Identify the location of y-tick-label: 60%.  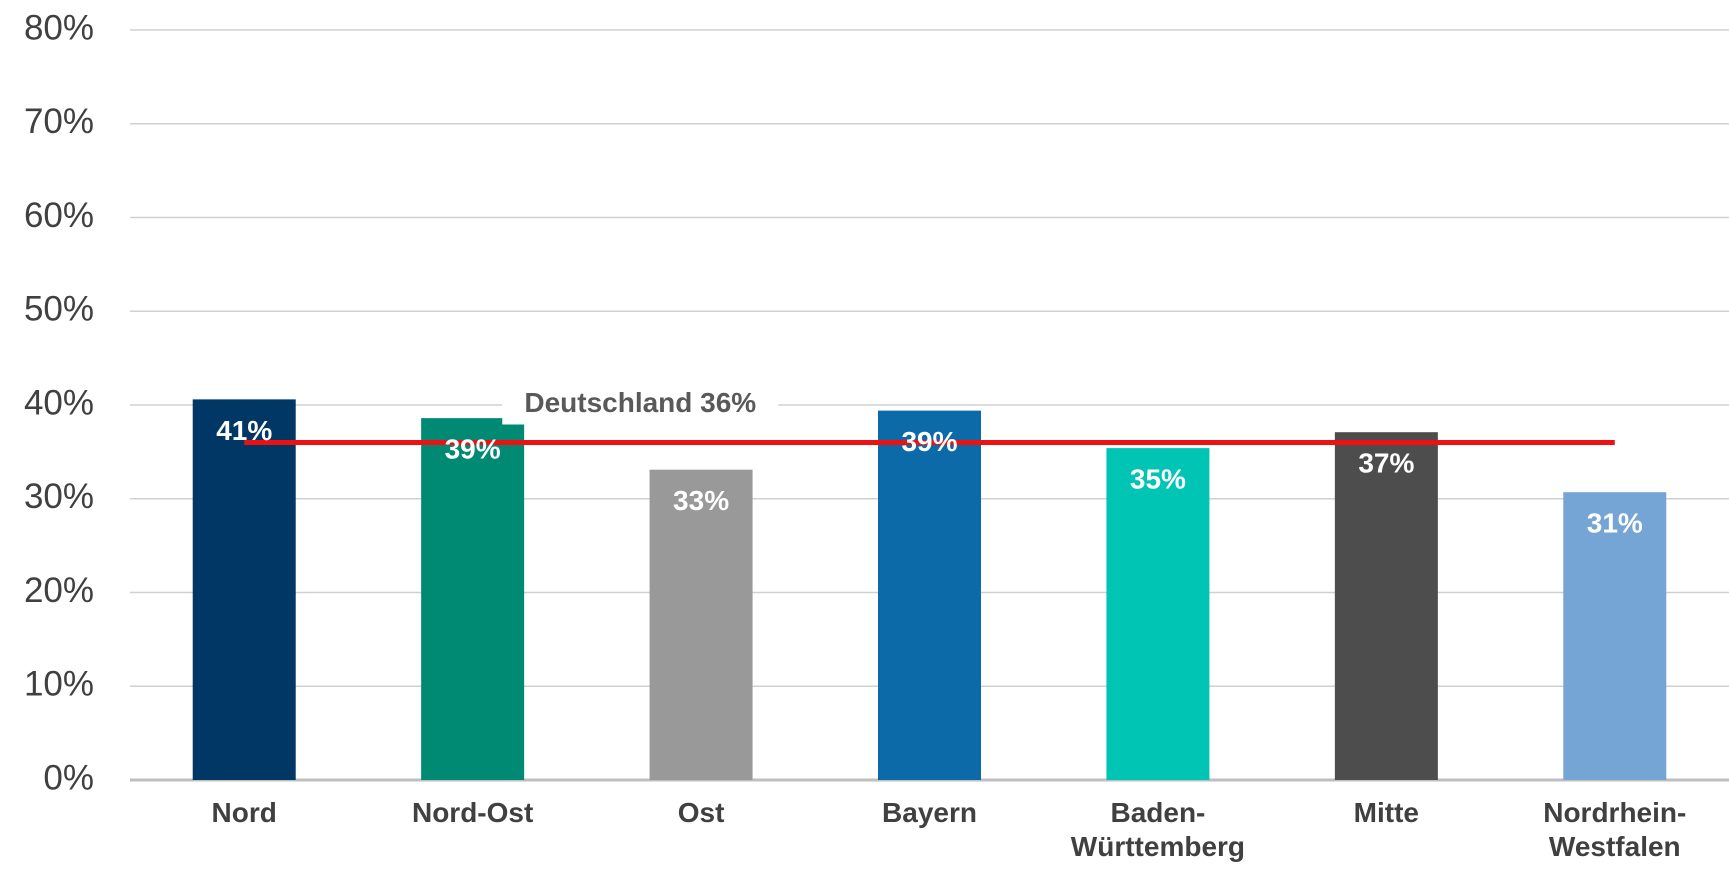
(59, 215).